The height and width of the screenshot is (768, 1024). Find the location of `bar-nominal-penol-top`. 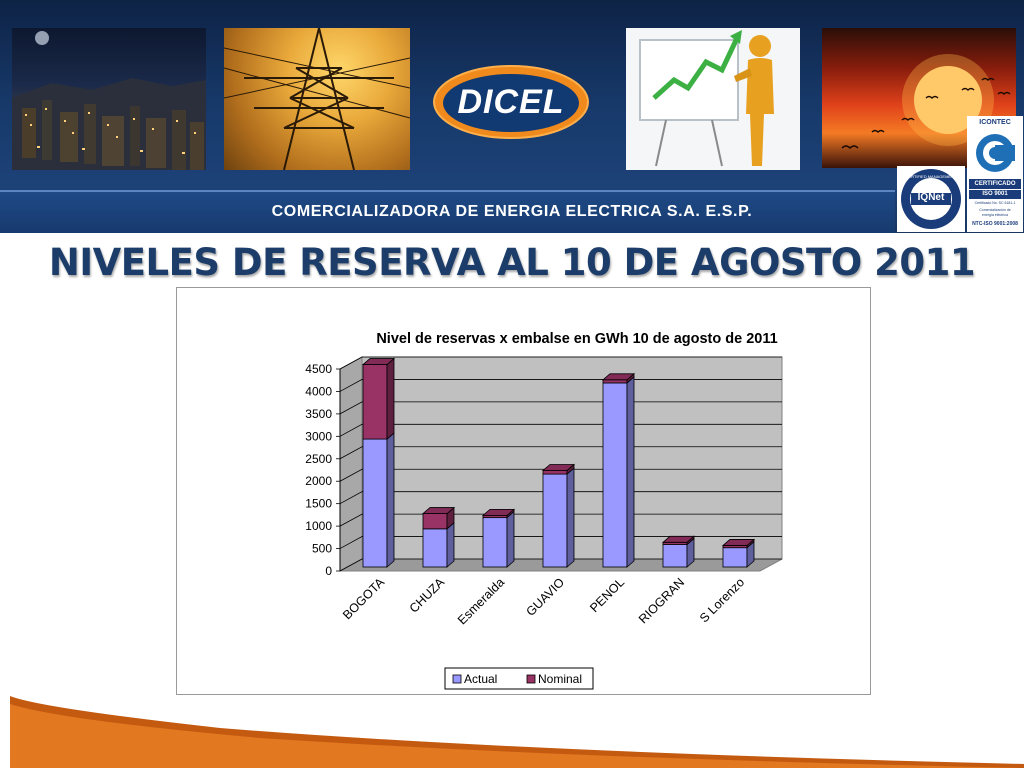

bar-nominal-penol-top is located at coordinates (618, 377).